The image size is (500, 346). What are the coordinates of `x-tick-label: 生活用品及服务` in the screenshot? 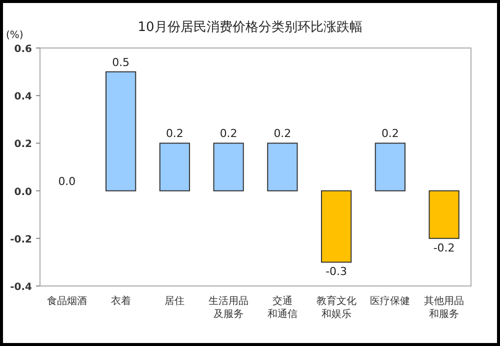 It's located at (228, 307).